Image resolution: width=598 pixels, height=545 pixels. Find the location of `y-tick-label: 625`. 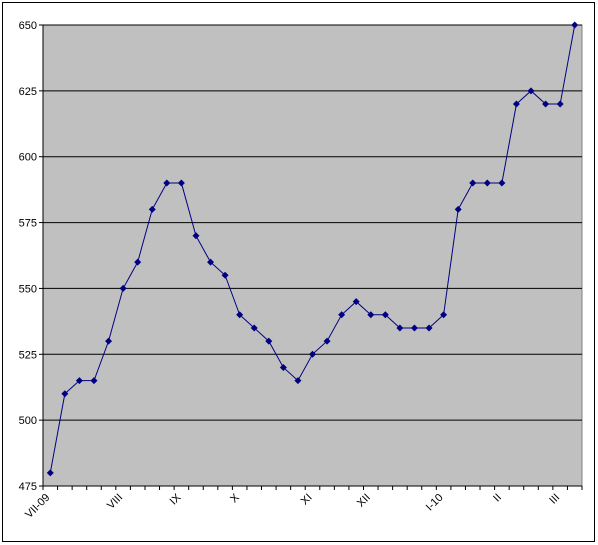

y-tick-label: 625 is located at coordinates (28, 92).